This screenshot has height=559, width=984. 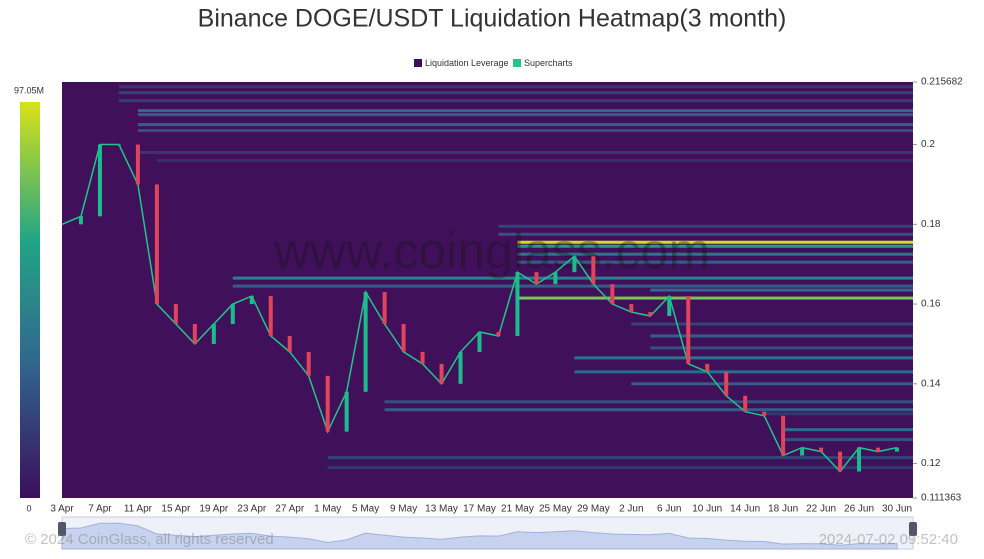 What do you see at coordinates (252, 509) in the screenshot?
I see `x-tick-label: 23 Apr` at bounding box center [252, 509].